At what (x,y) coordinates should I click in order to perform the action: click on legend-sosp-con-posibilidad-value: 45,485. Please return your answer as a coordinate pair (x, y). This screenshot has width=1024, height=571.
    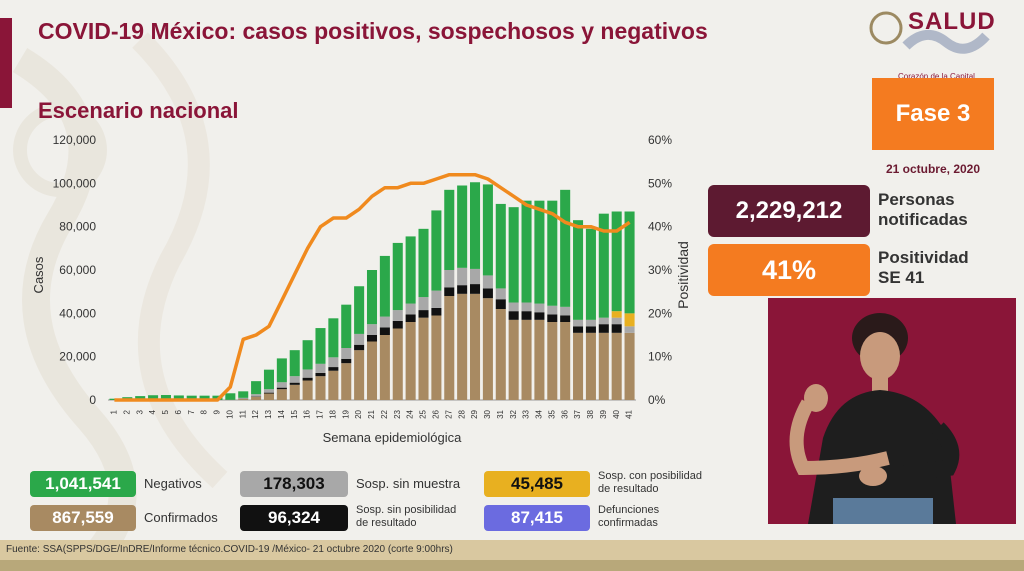
    Looking at the image, I should click on (537, 484).